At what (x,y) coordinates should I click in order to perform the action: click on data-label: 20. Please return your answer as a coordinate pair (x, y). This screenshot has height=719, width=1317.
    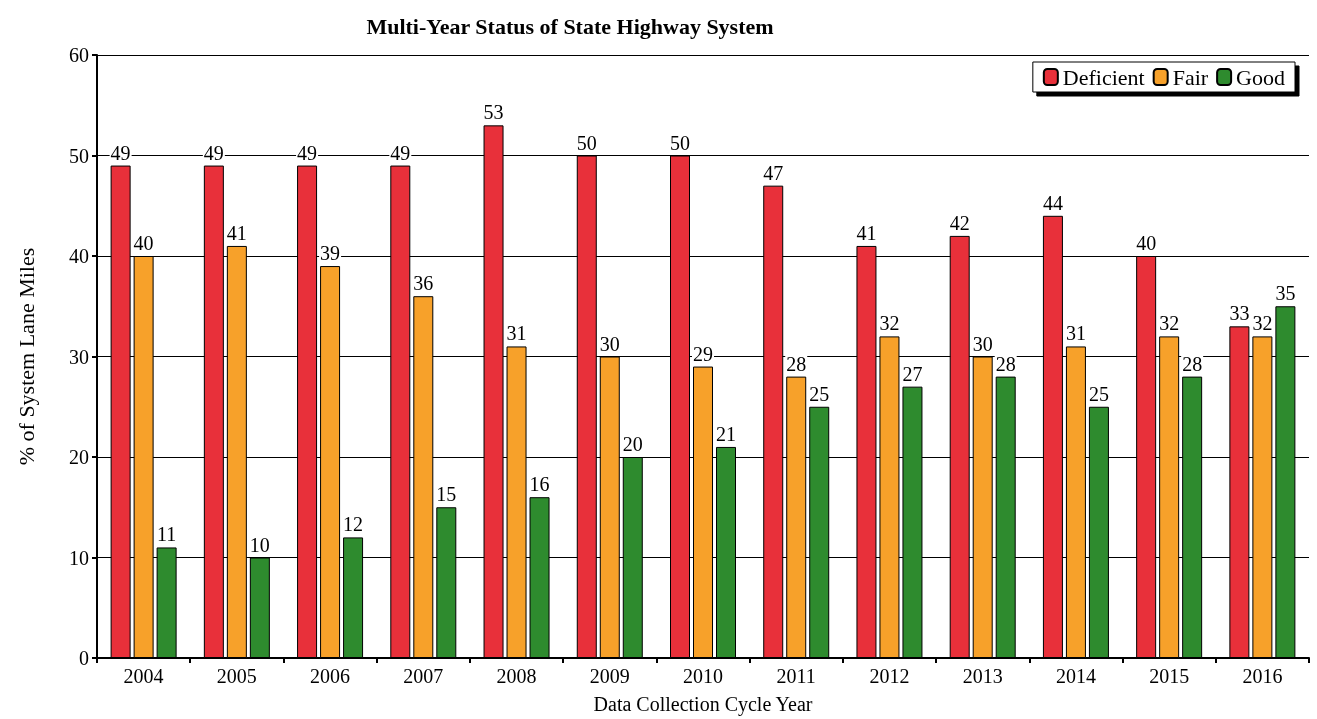
    Looking at the image, I should click on (632, 444).